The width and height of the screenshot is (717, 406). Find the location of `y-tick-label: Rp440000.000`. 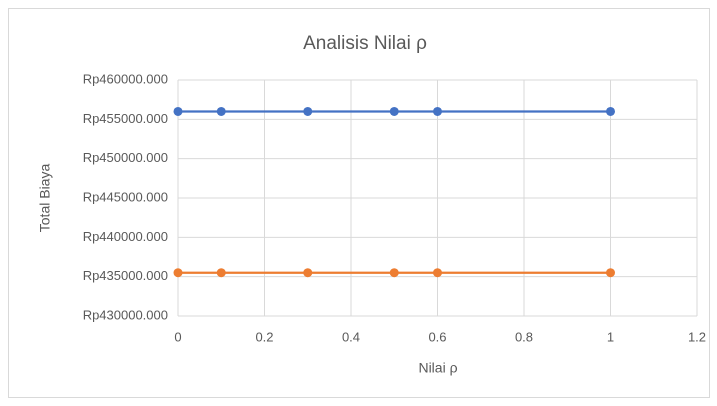

y-tick-label: Rp440000.000 is located at coordinates (125, 236).